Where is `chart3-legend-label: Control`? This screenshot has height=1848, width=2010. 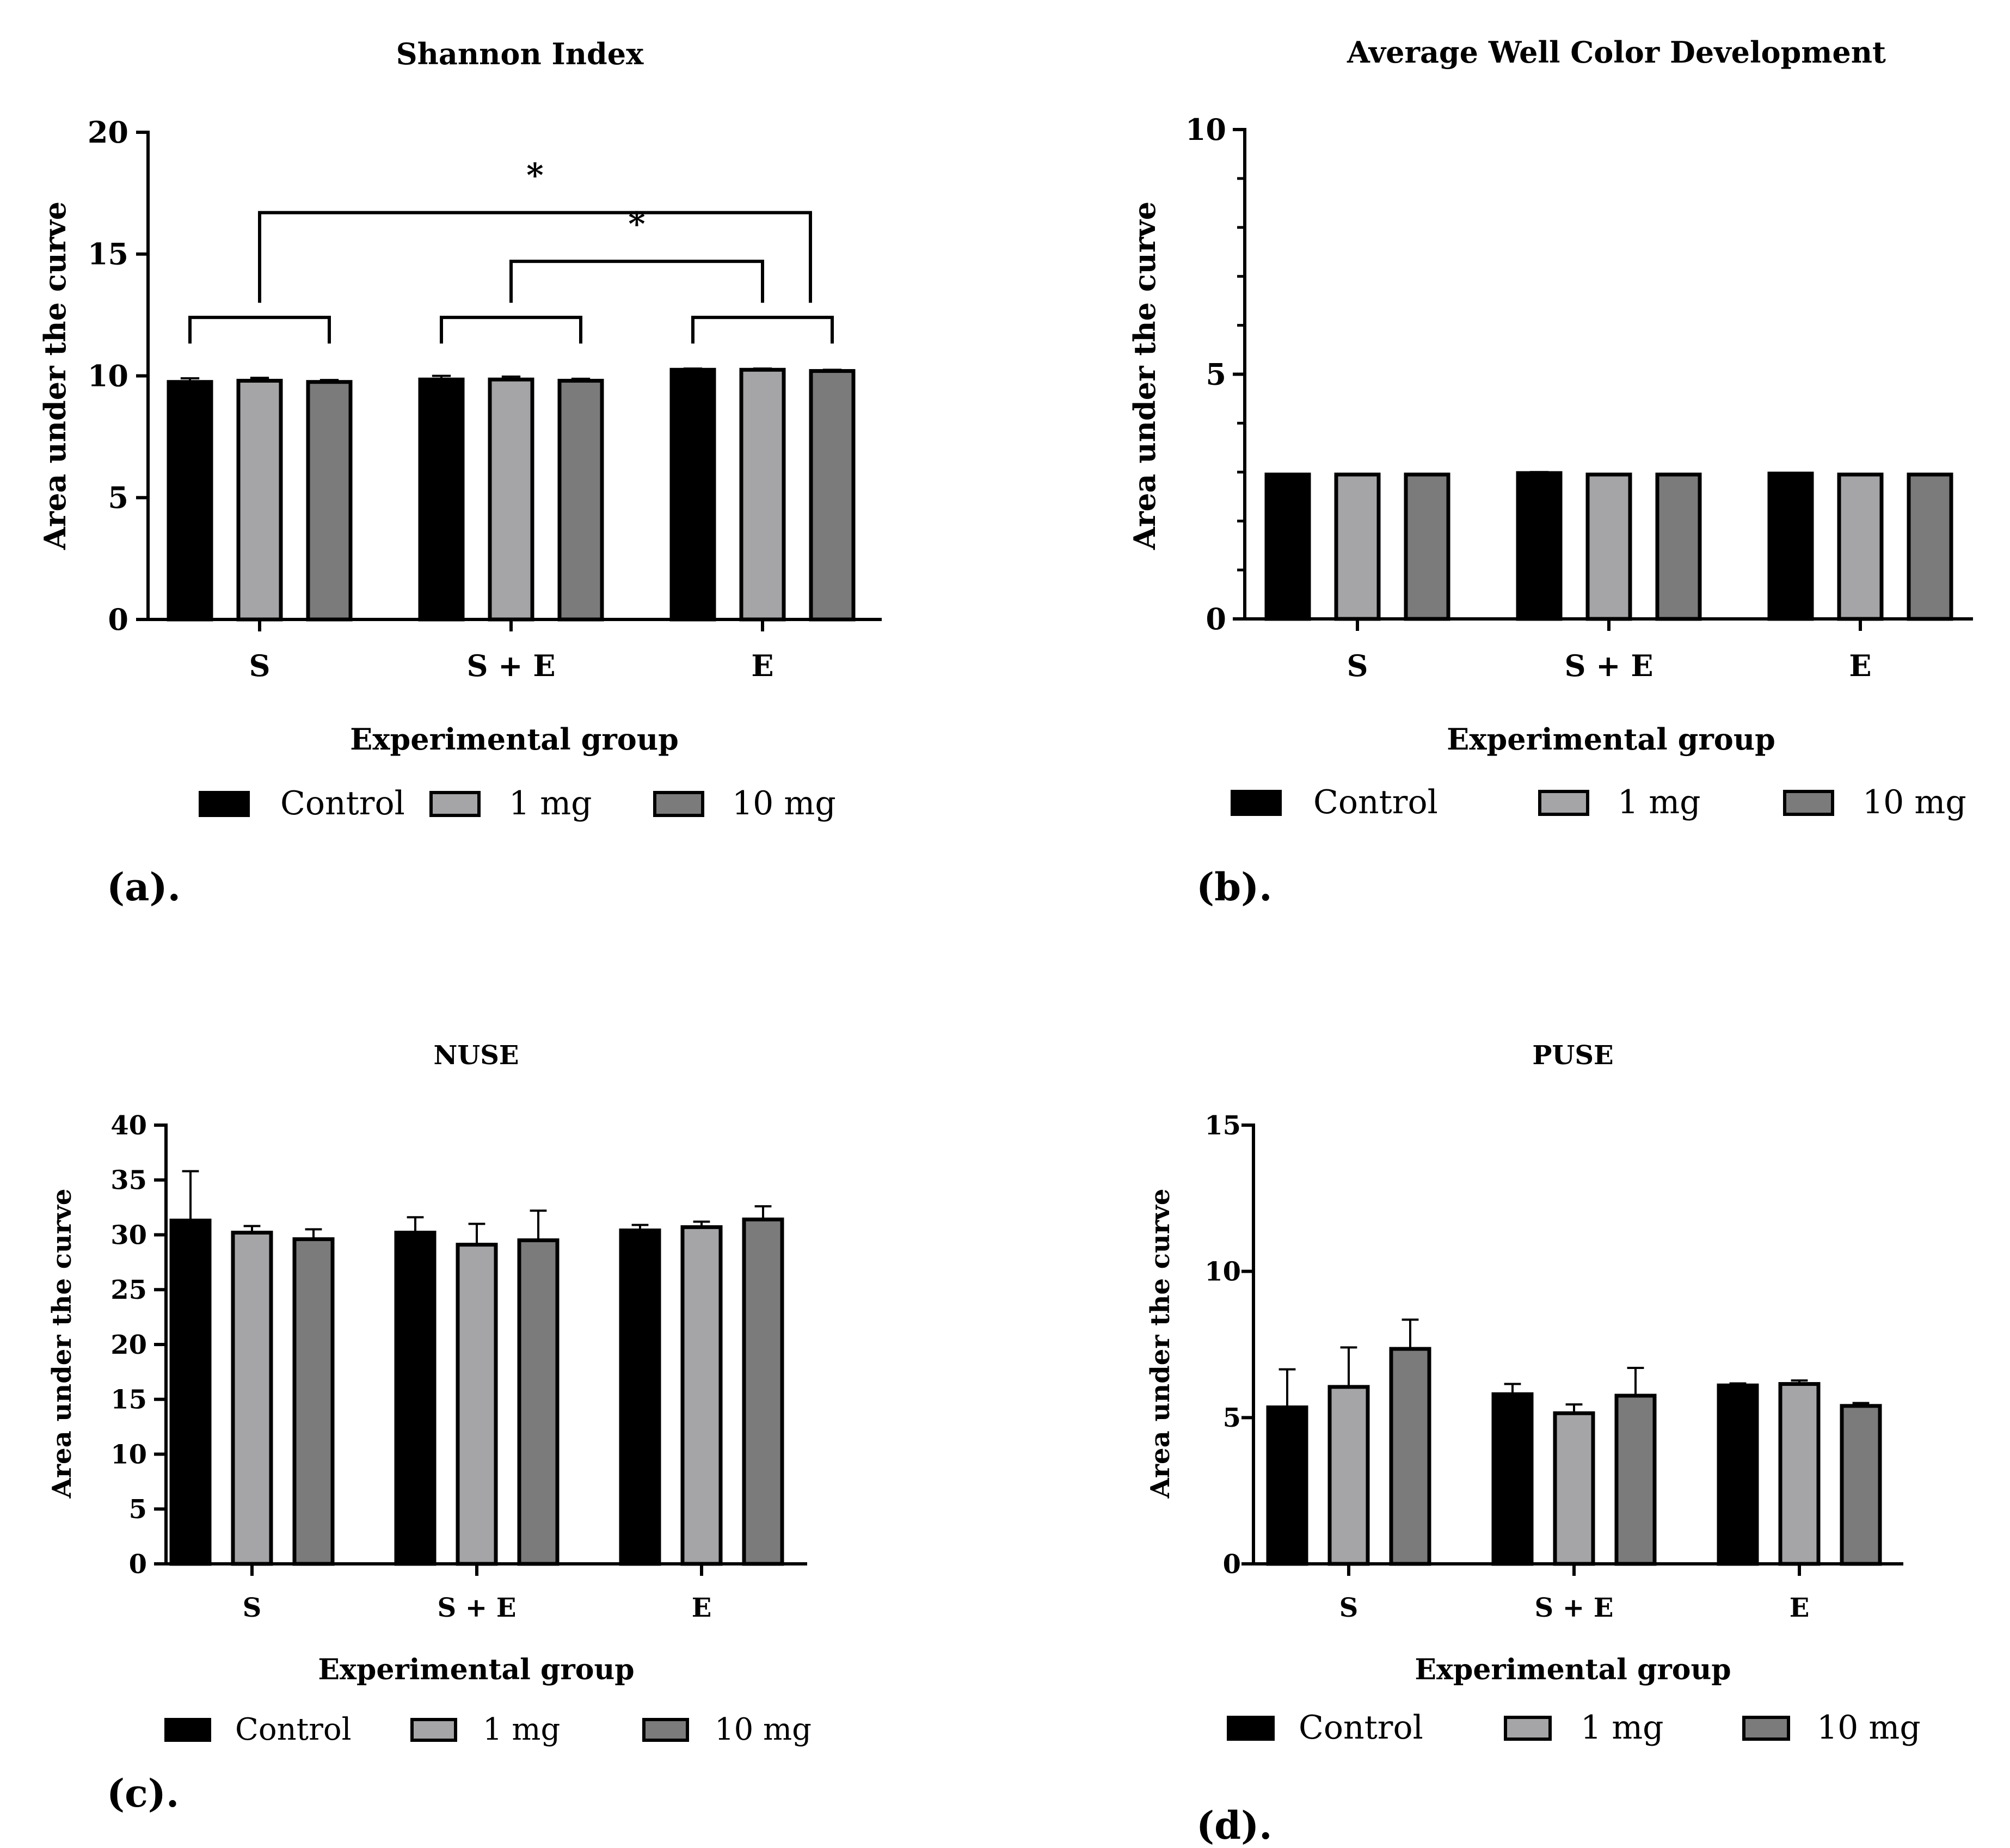
chart3-legend-label: Control is located at coordinates (293, 1729).